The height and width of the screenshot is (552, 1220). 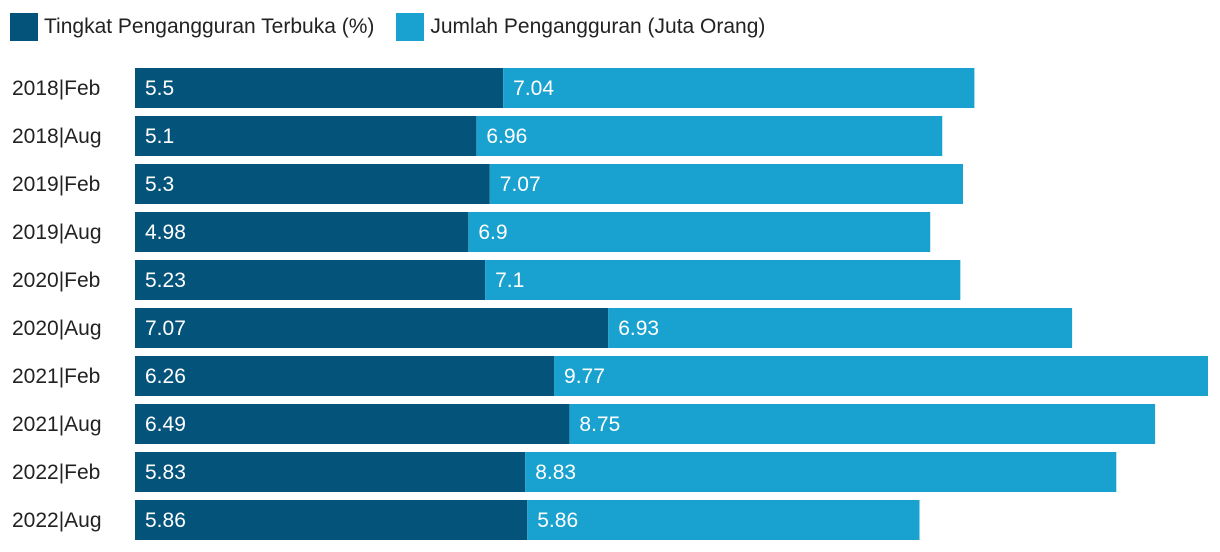 I want to click on data-label-series-1: 6.49, so click(x=165, y=424).